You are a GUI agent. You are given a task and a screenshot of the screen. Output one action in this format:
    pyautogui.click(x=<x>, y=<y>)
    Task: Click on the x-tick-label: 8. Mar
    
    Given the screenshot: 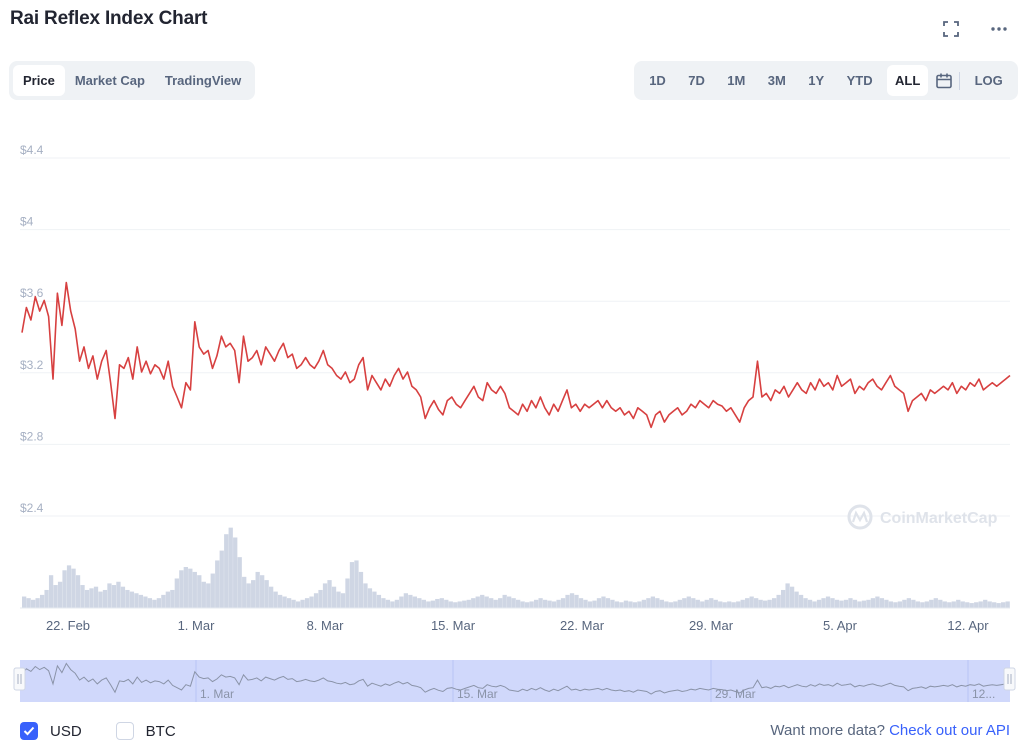 What is the action you would take?
    pyautogui.click(x=326, y=625)
    